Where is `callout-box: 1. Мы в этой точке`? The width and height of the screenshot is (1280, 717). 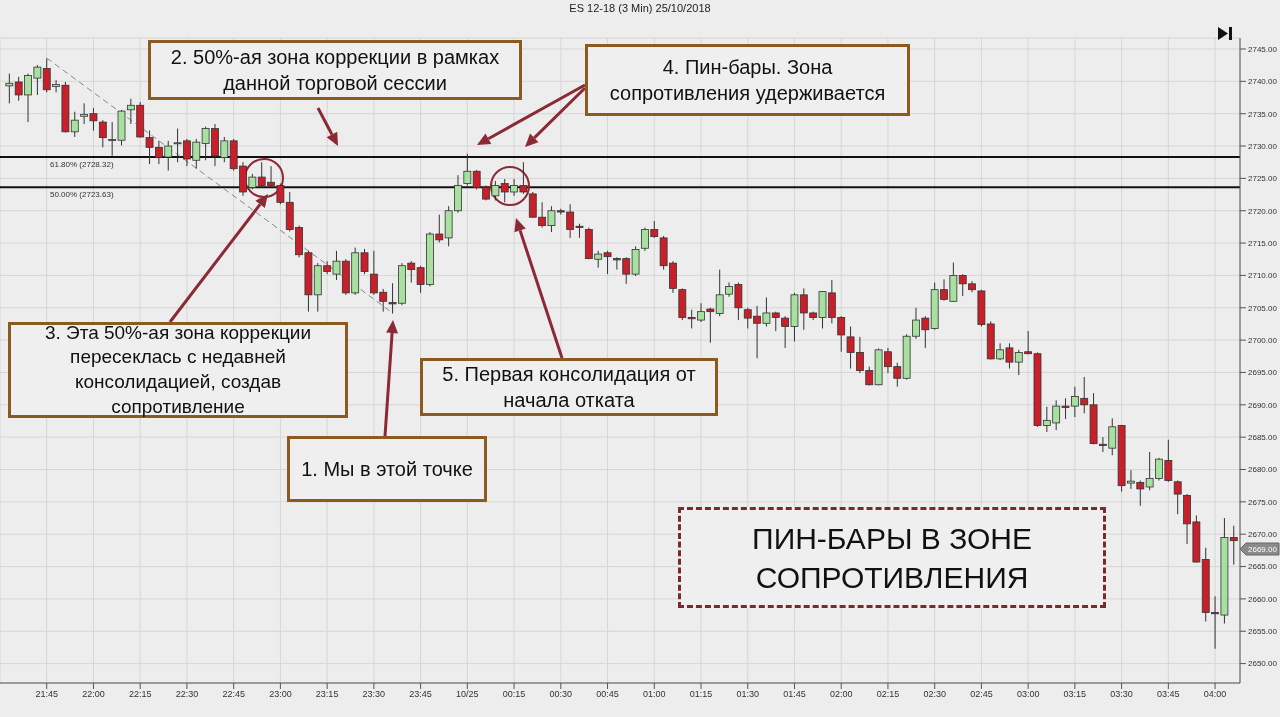
callout-box: 1. Мы в этой точке is located at coordinates (387, 469).